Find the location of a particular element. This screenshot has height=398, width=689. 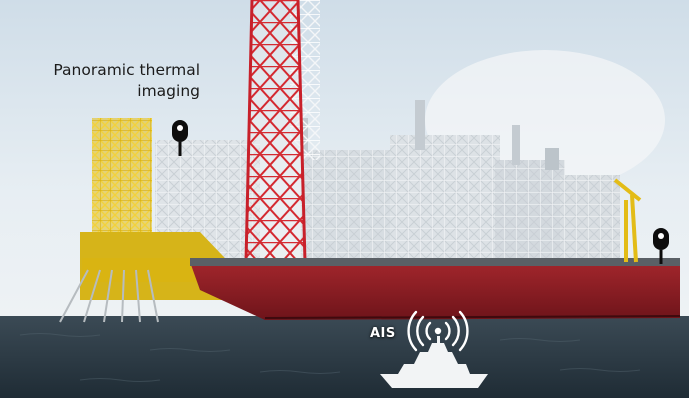

hull is located at coordinates (435, 289).